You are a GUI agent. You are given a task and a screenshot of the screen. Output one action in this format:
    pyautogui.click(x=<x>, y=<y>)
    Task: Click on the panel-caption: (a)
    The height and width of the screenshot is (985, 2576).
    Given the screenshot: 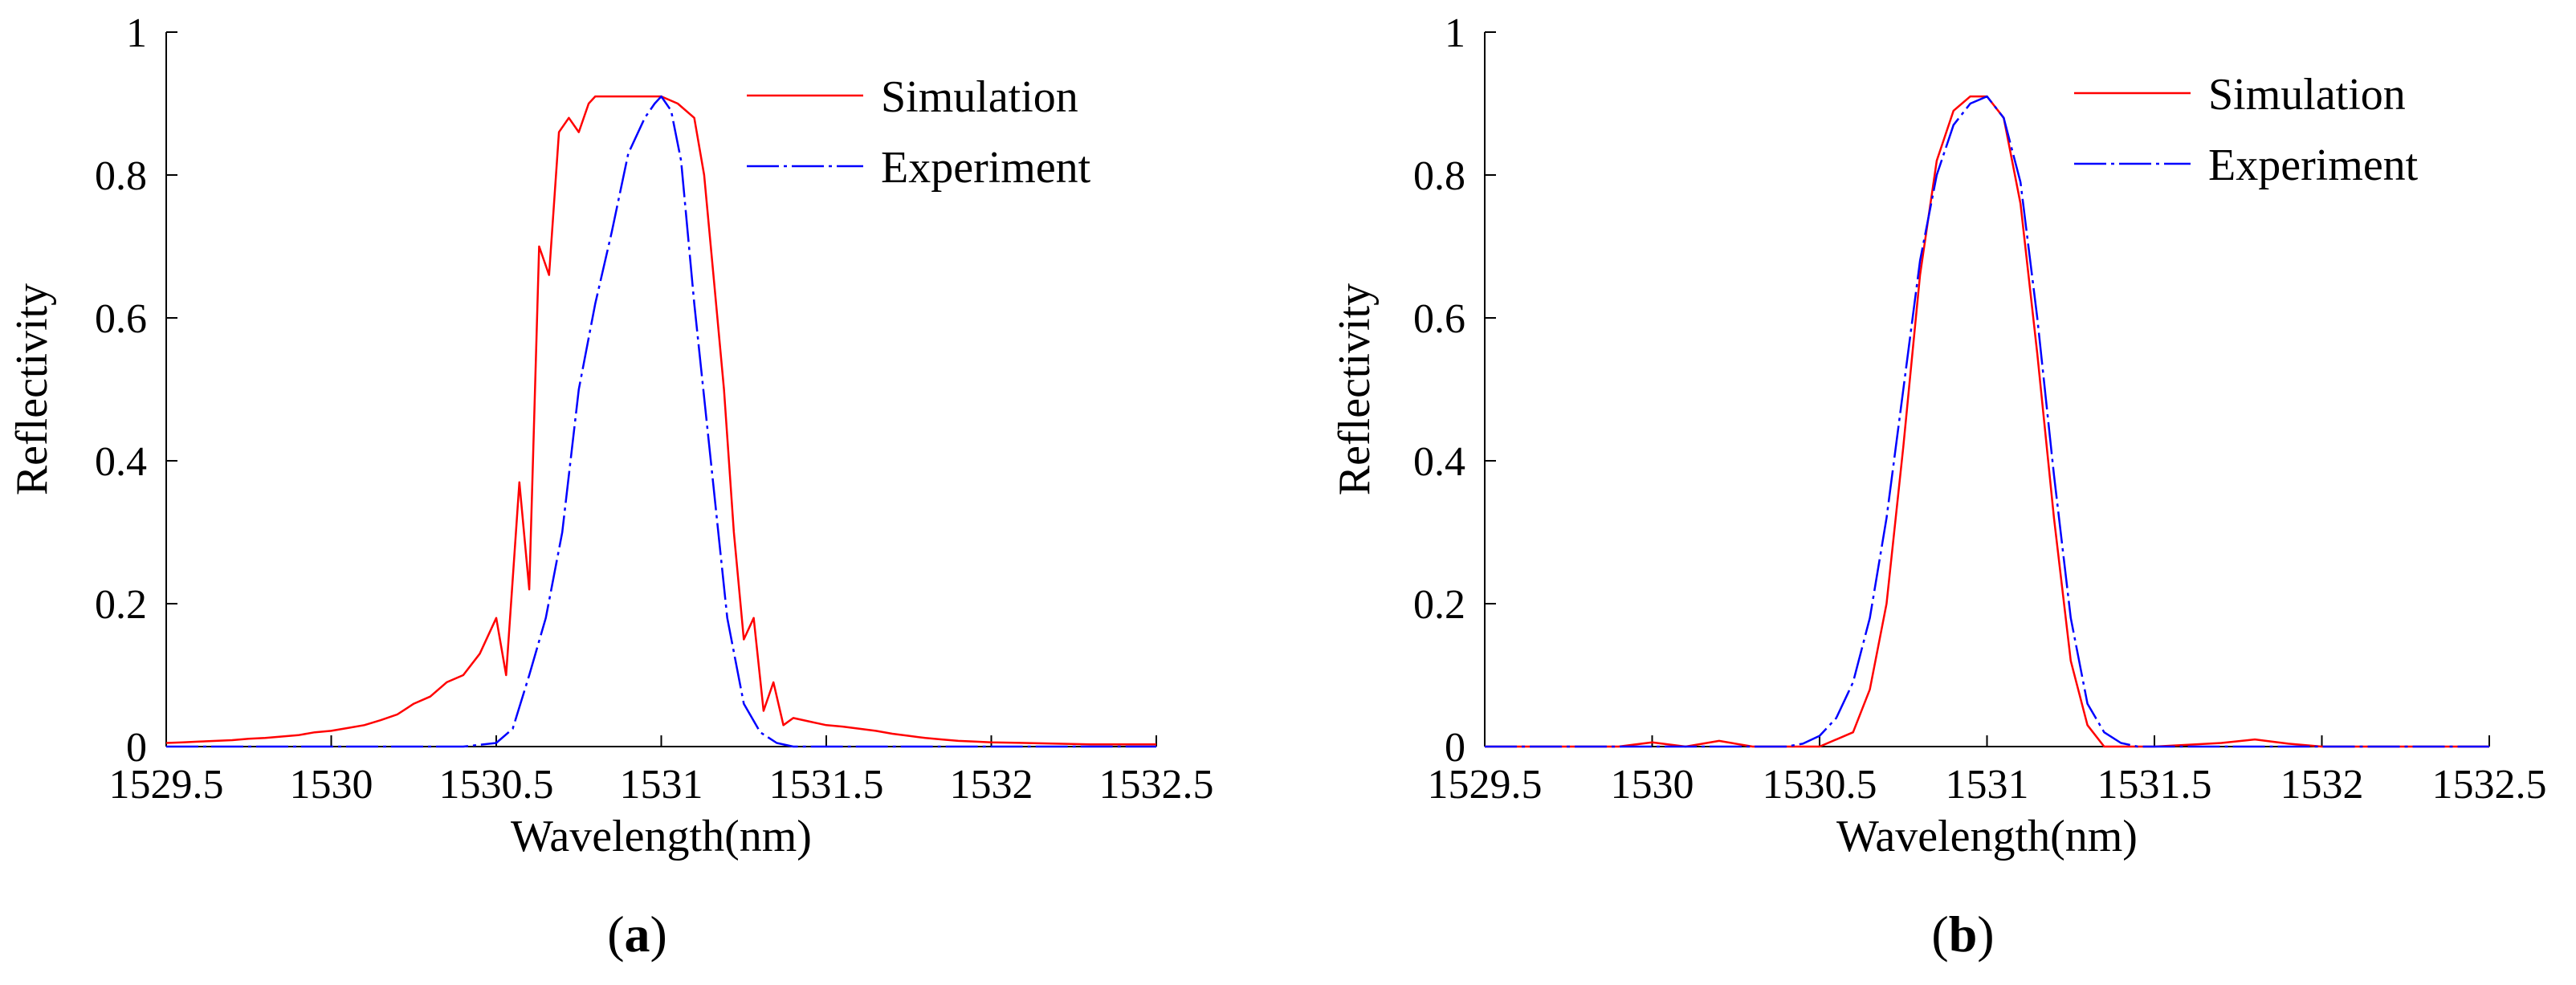 What is the action you would take?
    pyautogui.click(x=637, y=934)
    